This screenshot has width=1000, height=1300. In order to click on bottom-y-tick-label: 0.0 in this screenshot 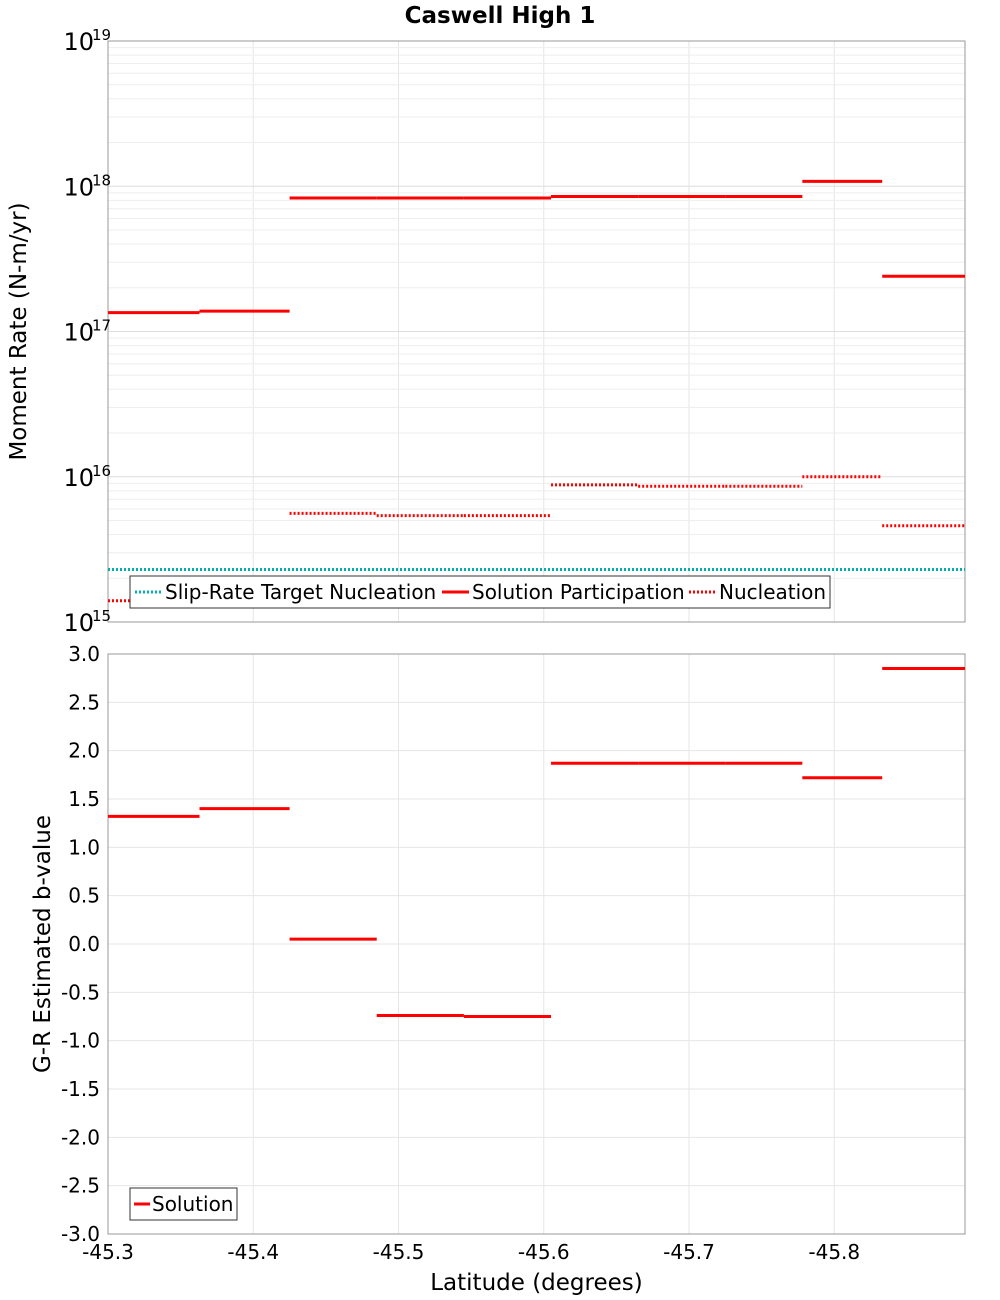, I will do `click(84, 944)`.